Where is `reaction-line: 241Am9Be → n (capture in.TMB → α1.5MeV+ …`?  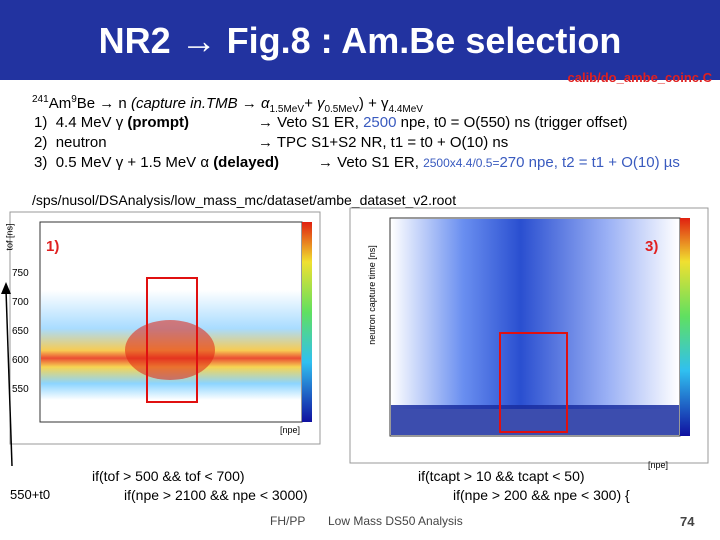
reaction-line: 241Am9Be → n (capture in.TMB → α1.5MeV+ … is located at coordinates (227, 104).